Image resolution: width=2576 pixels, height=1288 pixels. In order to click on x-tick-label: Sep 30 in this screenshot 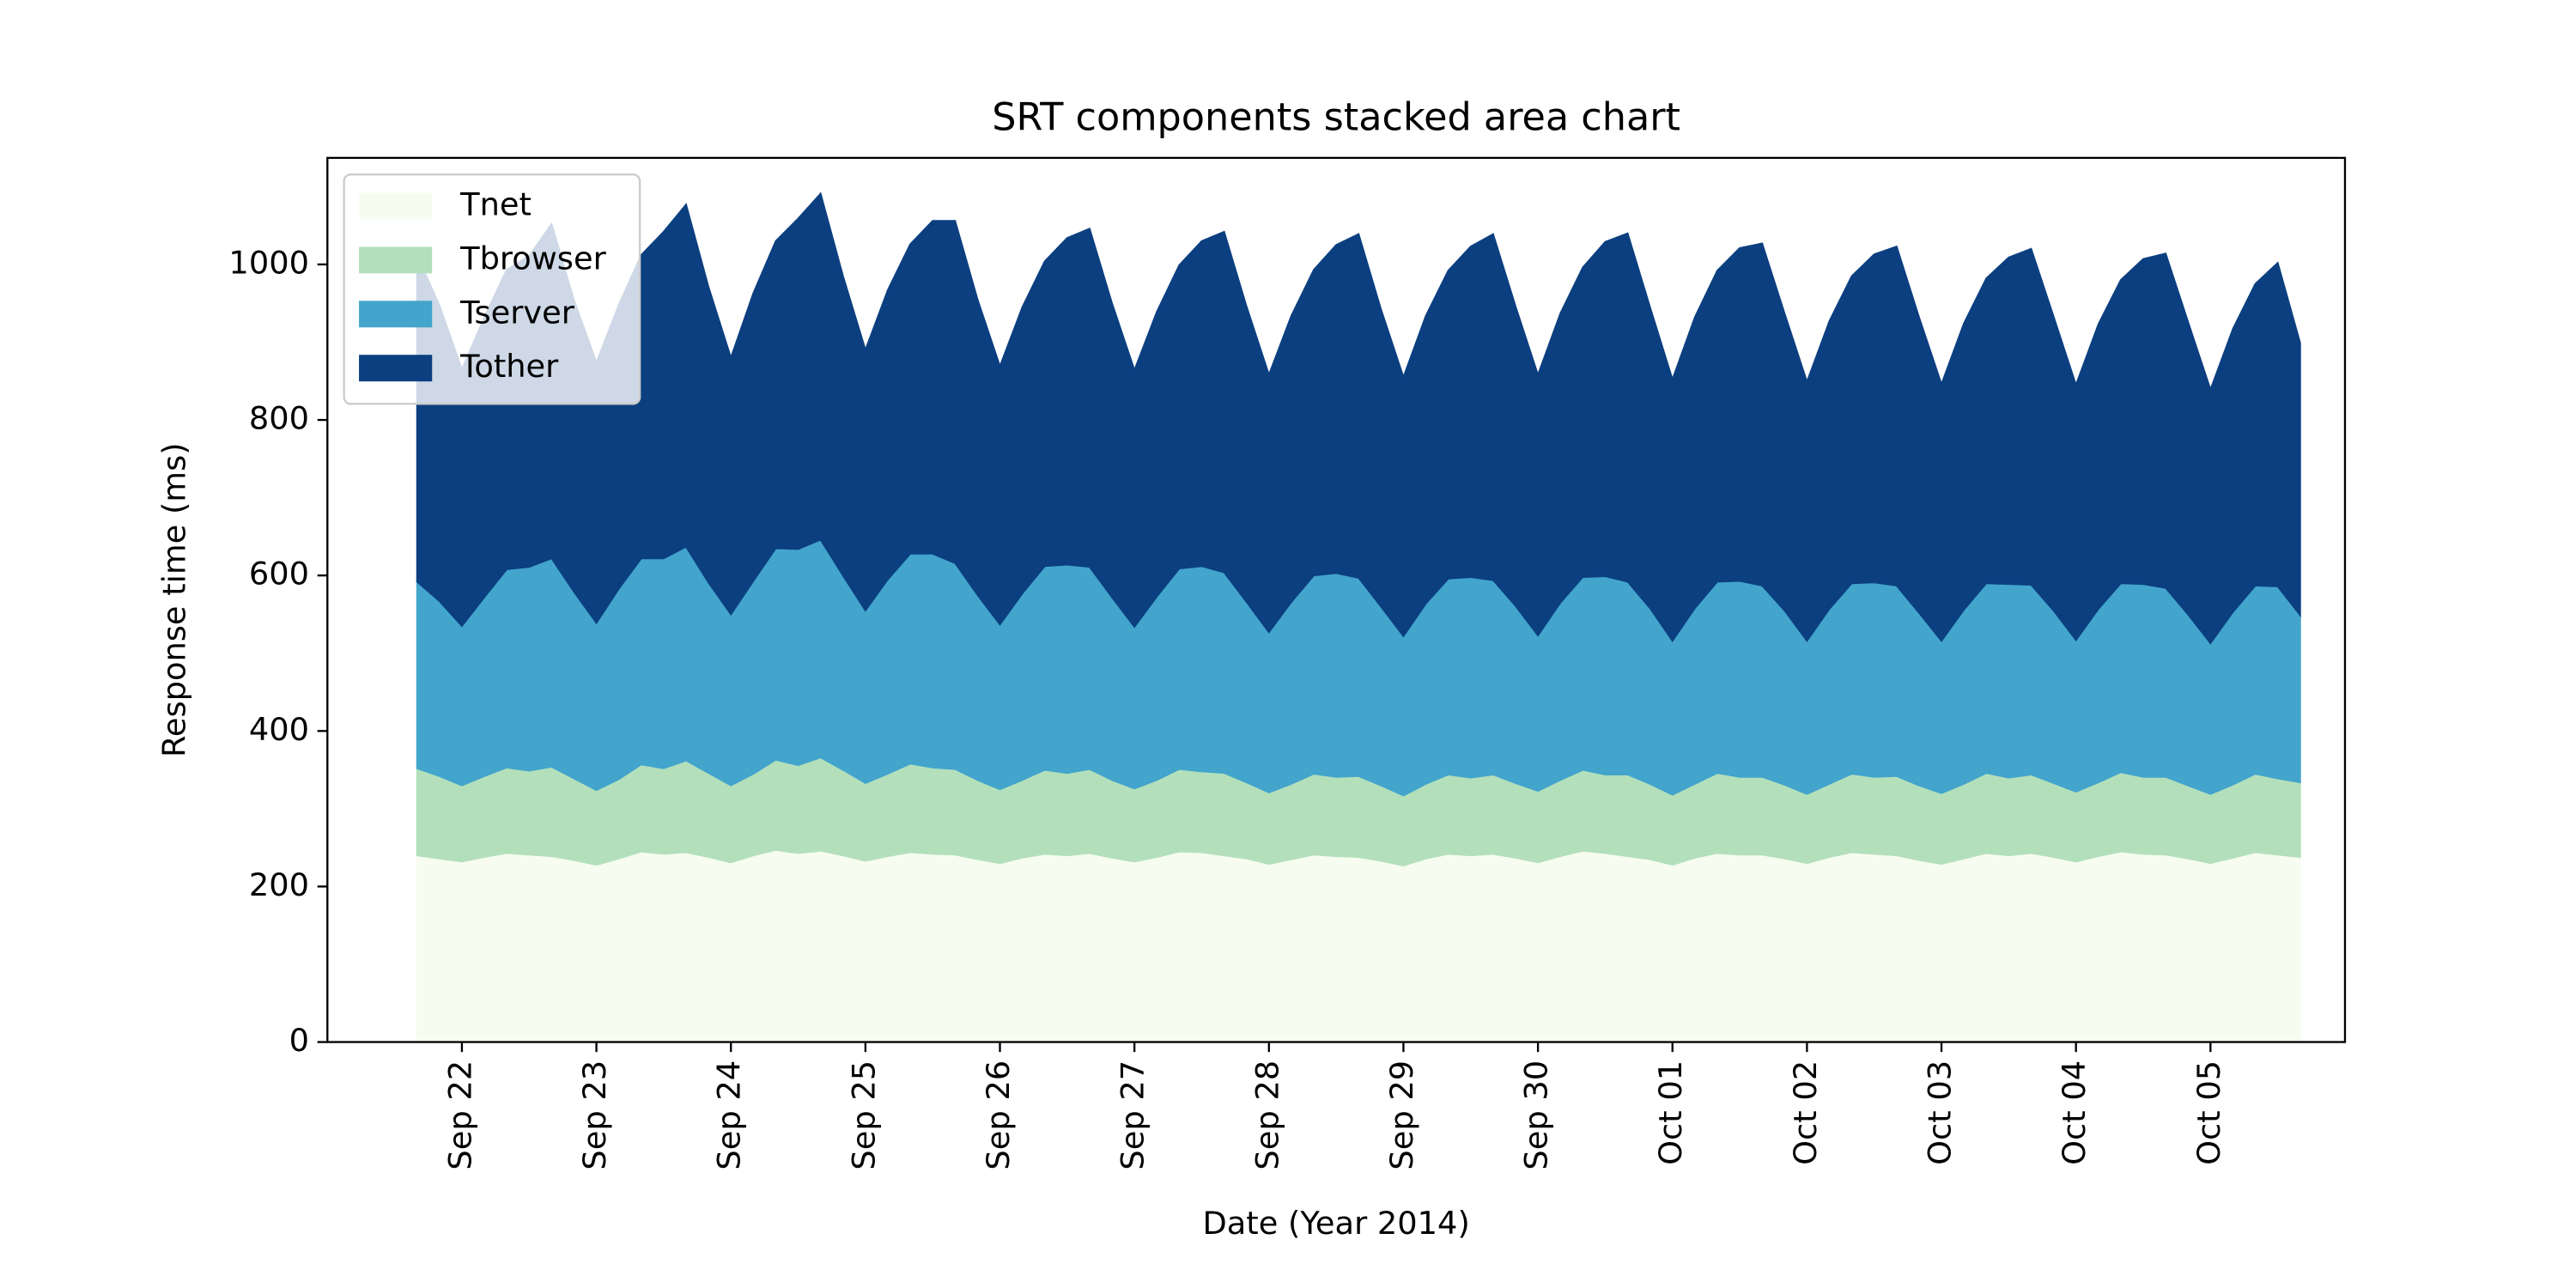, I will do `click(1536, 1115)`.